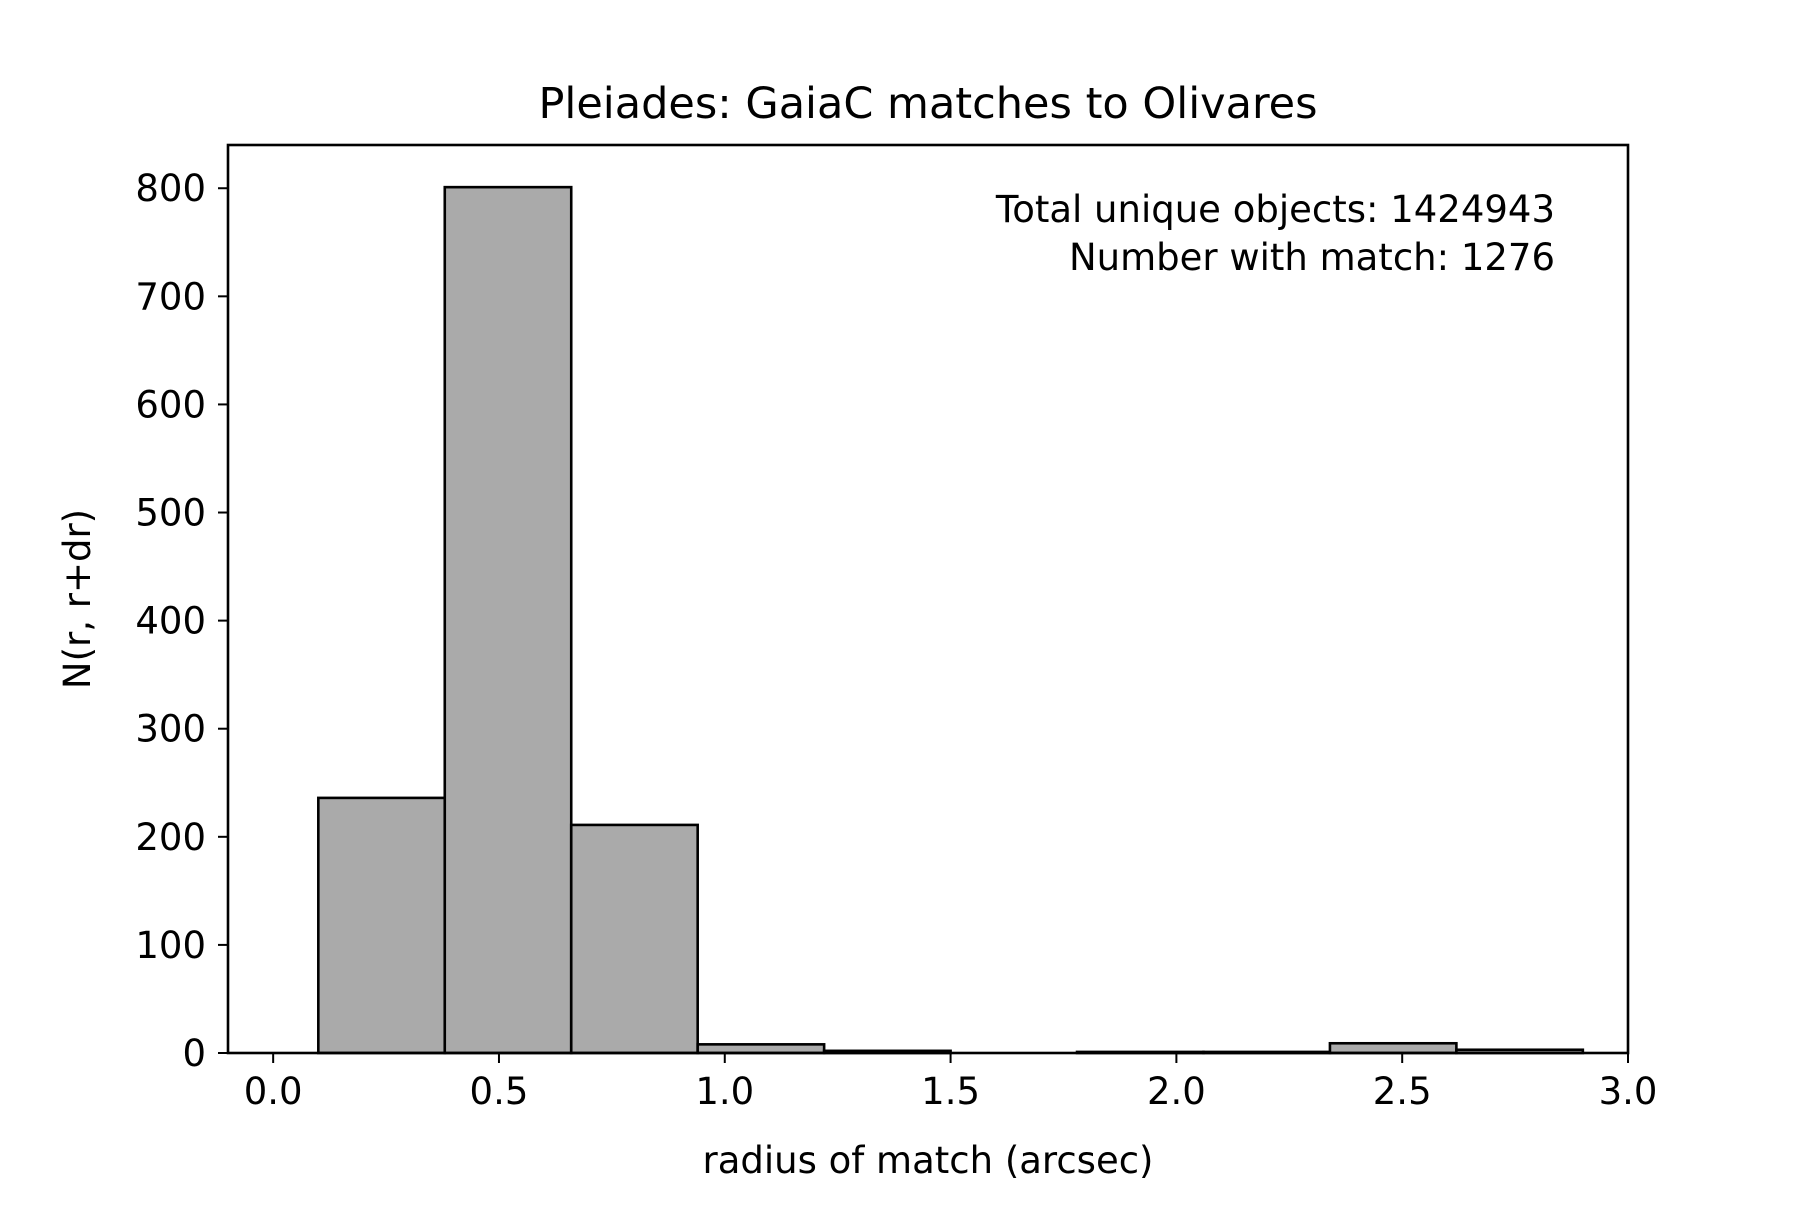 The height and width of the screenshot is (1205, 1800). I want to click on x-tick-label: 1.0, so click(724, 1091).